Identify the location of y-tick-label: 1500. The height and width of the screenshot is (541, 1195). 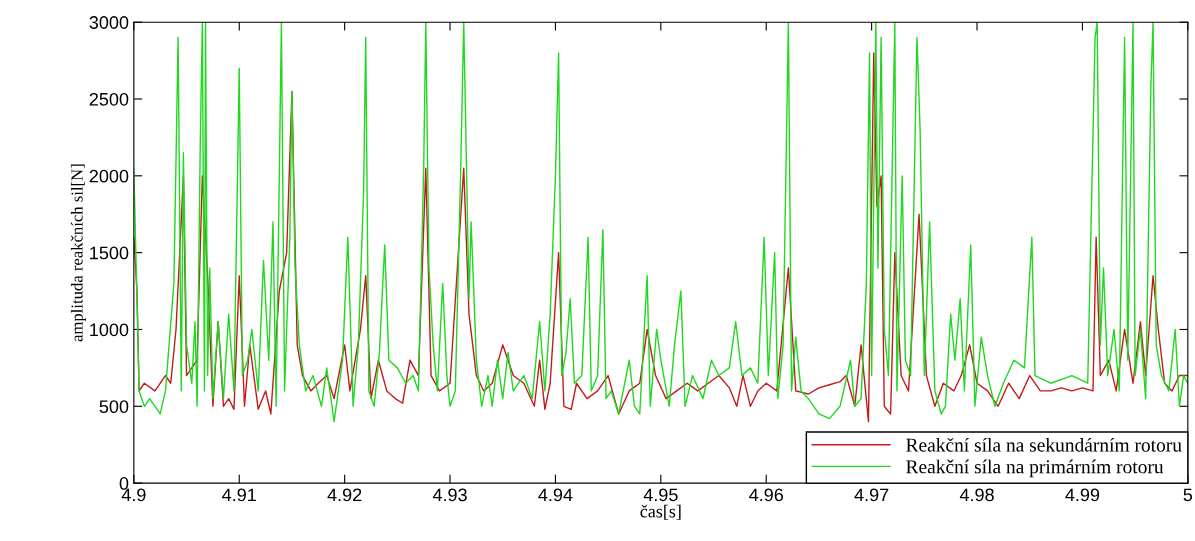
(109, 253).